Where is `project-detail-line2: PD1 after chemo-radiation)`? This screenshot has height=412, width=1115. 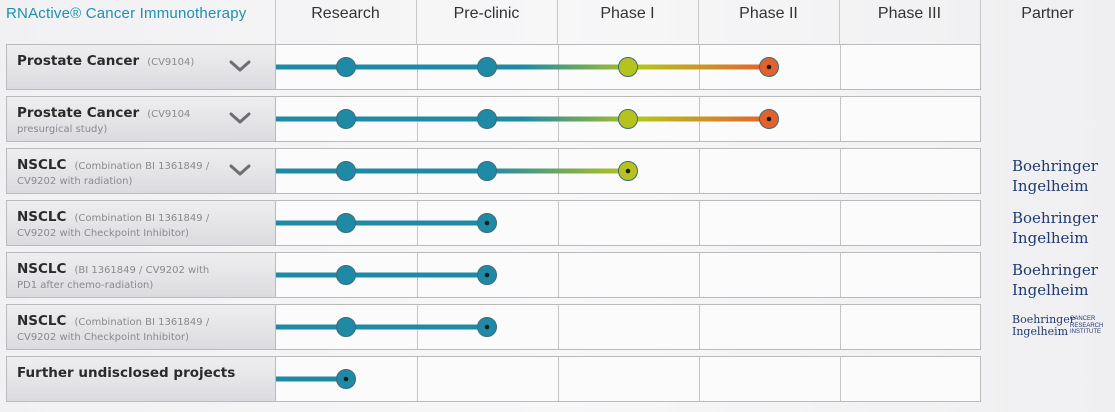 project-detail-line2: PD1 after chemo-radiation) is located at coordinates (85, 285).